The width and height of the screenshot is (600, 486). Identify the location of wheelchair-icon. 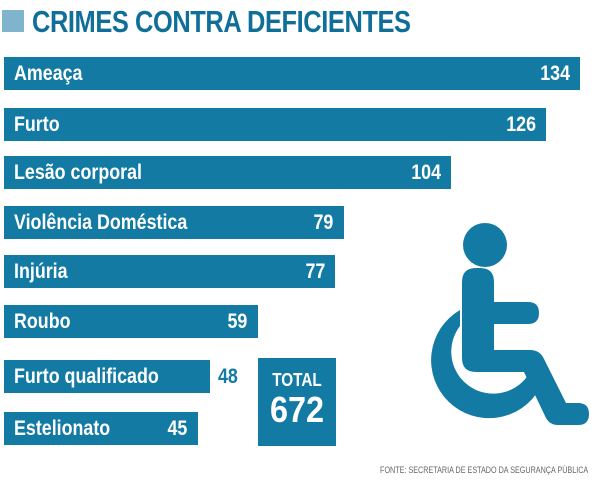
(495, 325).